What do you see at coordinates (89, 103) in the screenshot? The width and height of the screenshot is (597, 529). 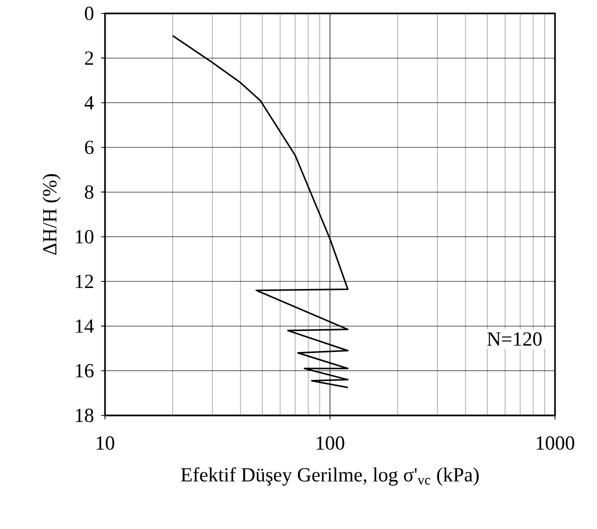 I see `y-tick-label: 4` at bounding box center [89, 103].